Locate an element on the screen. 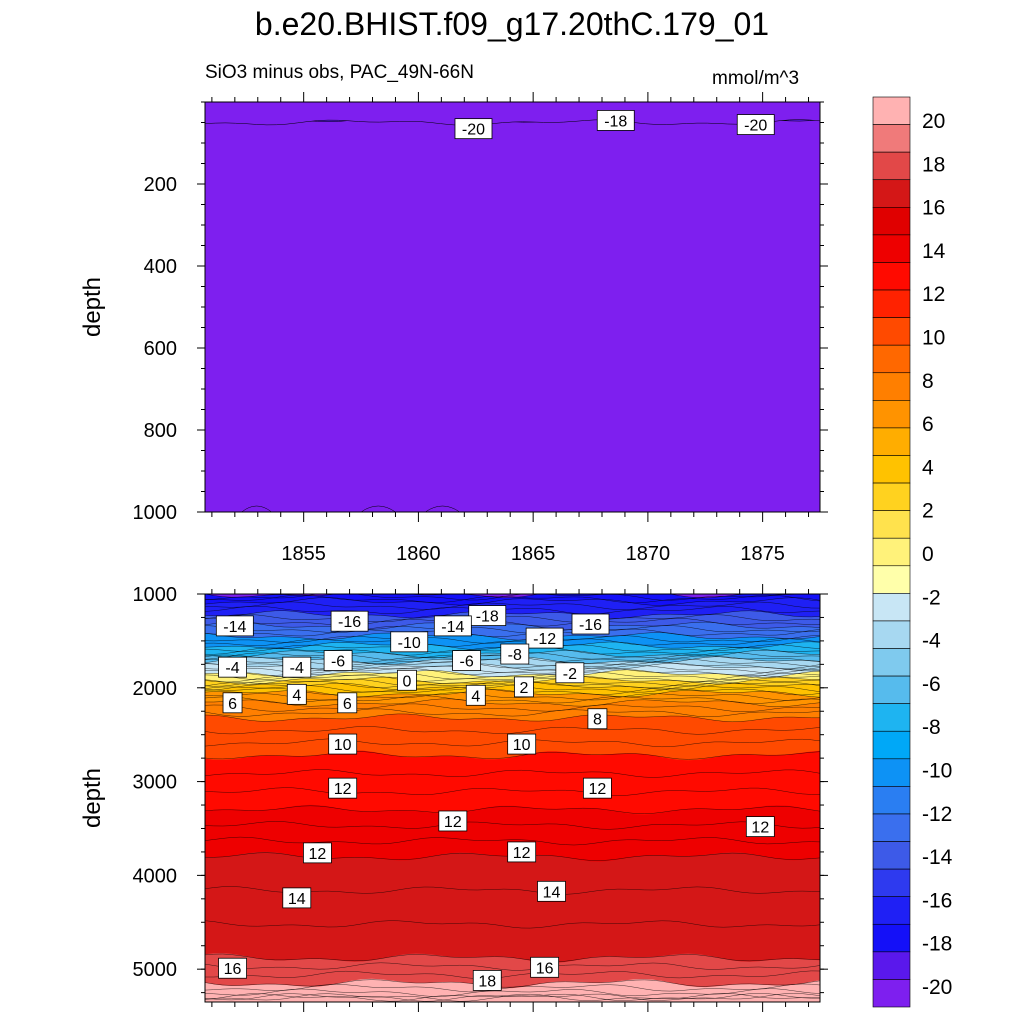  colorbar-label: 12 is located at coordinates (933, 294).